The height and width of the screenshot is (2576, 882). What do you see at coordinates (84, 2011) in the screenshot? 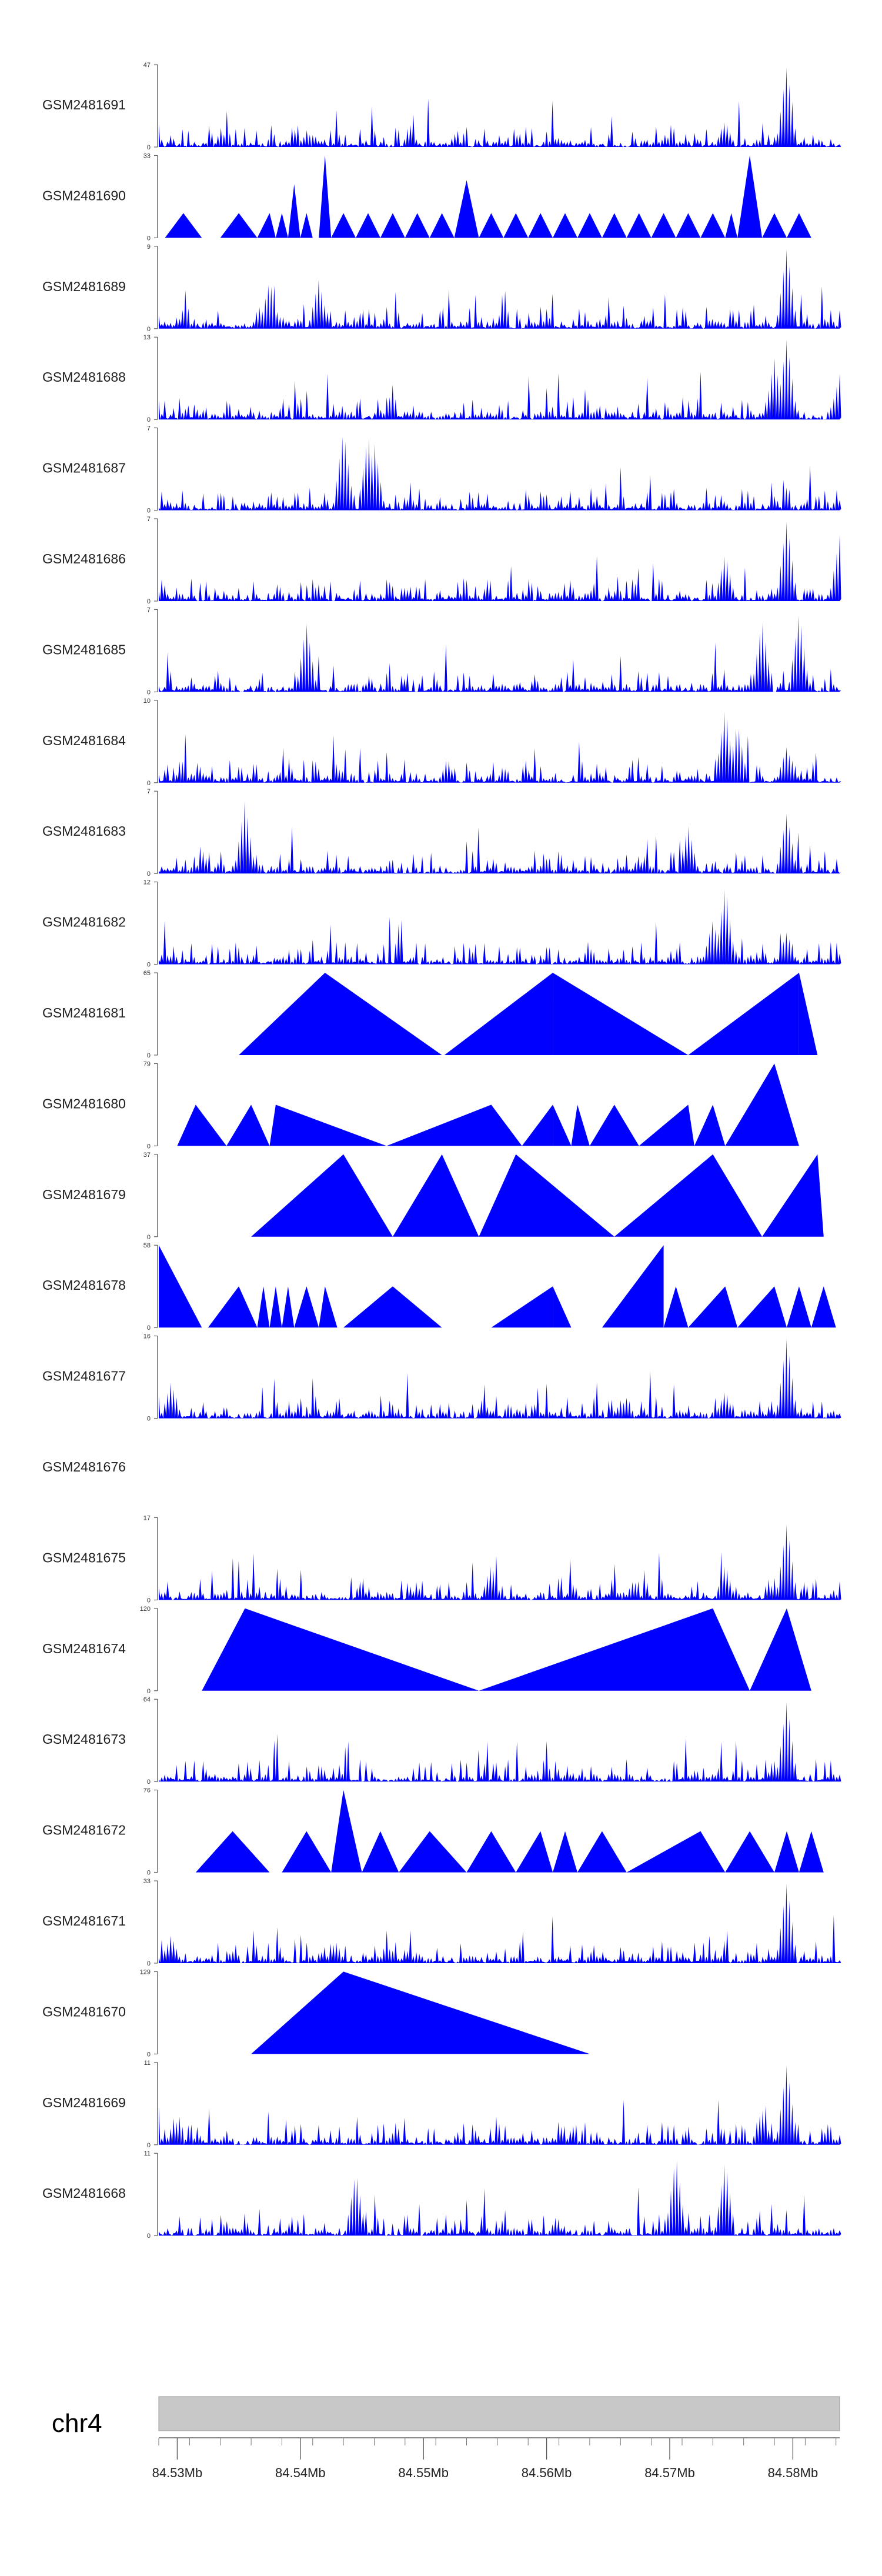
I see `track-label: GSM2481670` at bounding box center [84, 2011].